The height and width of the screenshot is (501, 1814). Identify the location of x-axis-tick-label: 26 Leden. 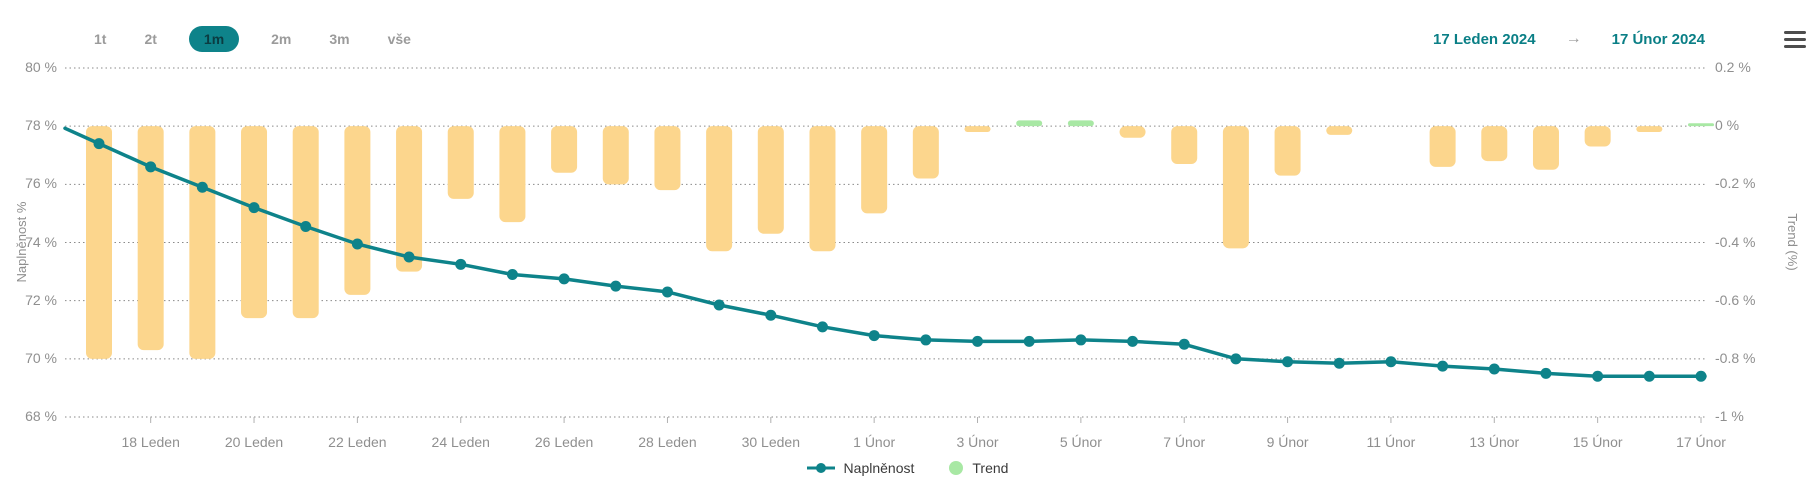
(564, 442).